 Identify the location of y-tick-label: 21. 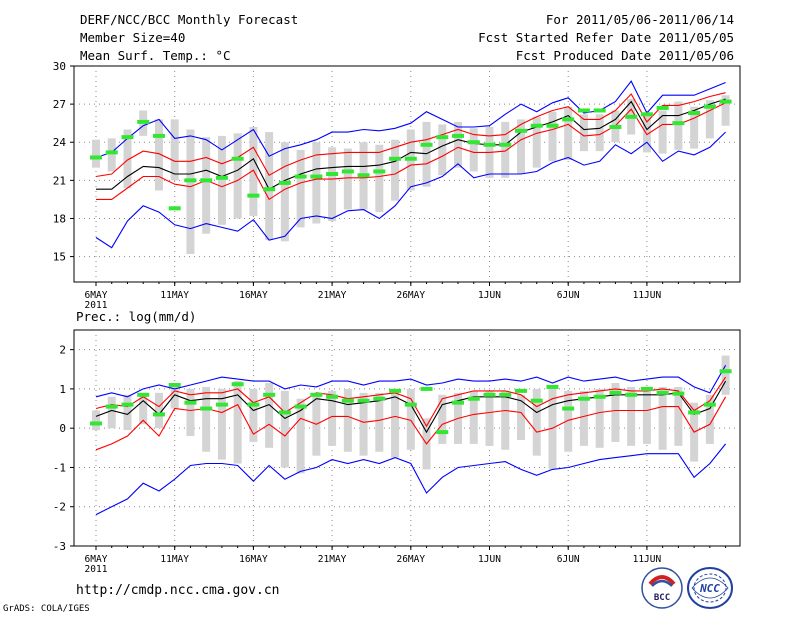
(59, 180).